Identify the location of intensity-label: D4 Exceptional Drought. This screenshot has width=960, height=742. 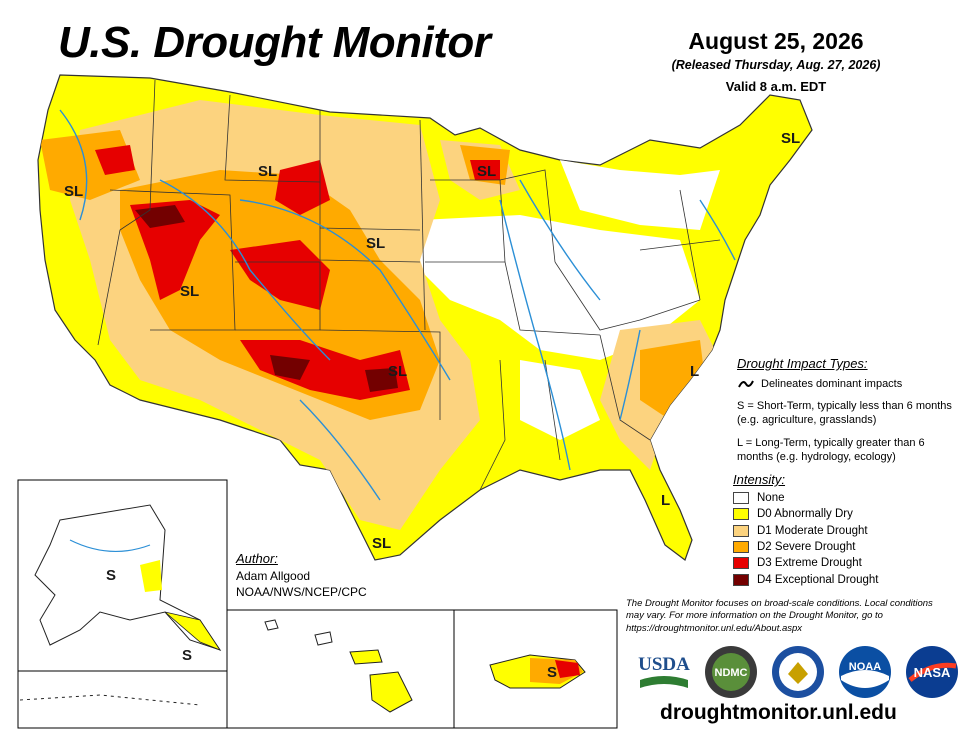
(818, 579).